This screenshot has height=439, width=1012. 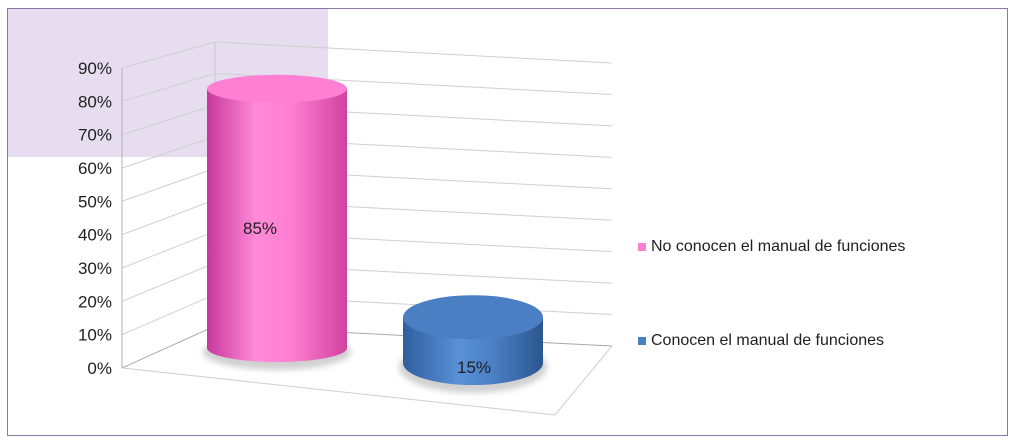 I want to click on y-tick-label: 0%, so click(x=99, y=368).